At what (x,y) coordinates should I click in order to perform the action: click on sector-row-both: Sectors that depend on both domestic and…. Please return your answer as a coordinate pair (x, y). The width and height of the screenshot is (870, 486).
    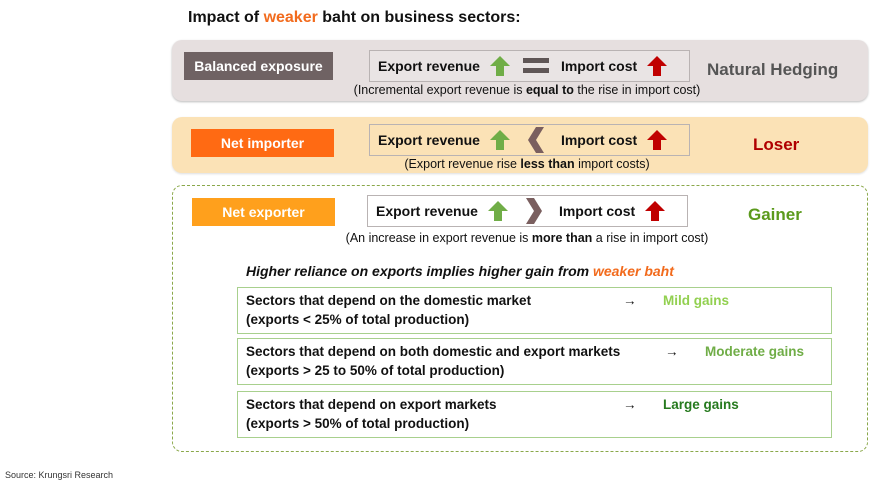
    Looking at the image, I should click on (534, 361).